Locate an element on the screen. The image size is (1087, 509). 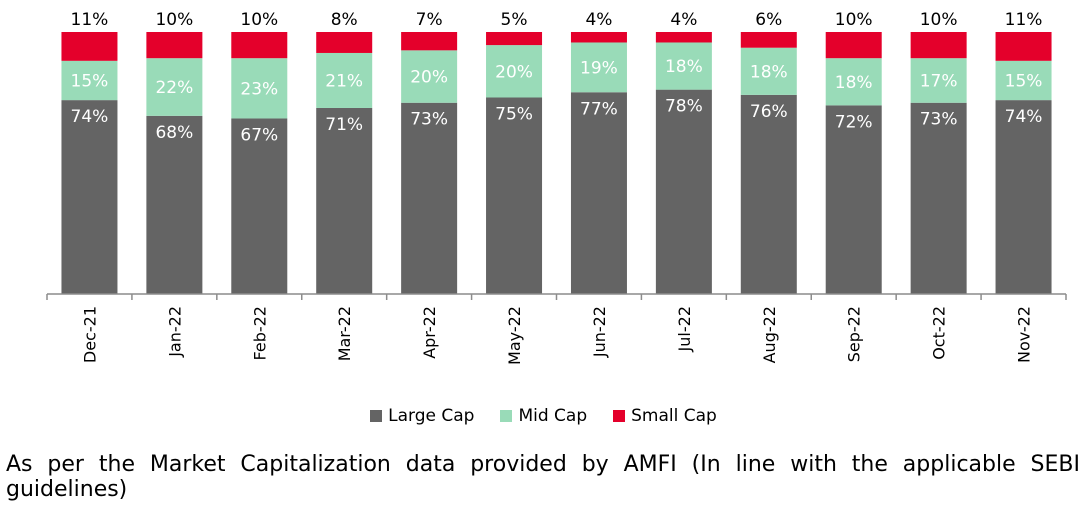
data-label-mid-cap: 17% is located at coordinates (939, 81).